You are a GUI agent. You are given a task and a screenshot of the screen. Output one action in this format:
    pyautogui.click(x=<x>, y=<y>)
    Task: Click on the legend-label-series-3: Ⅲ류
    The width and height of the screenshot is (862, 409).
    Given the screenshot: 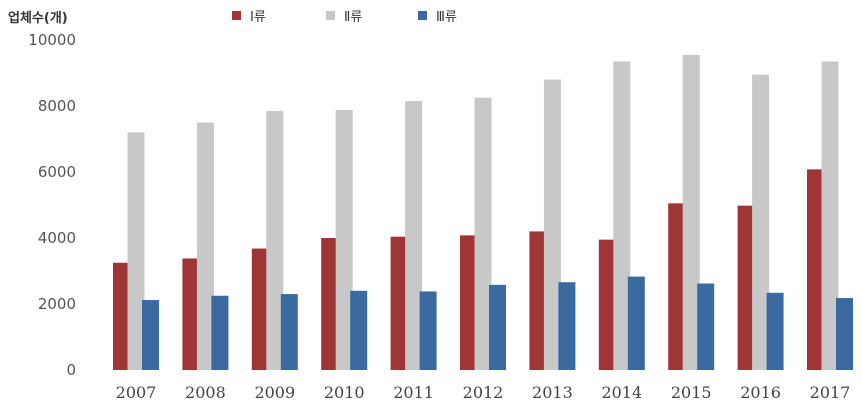 What is the action you would take?
    pyautogui.click(x=446, y=17)
    